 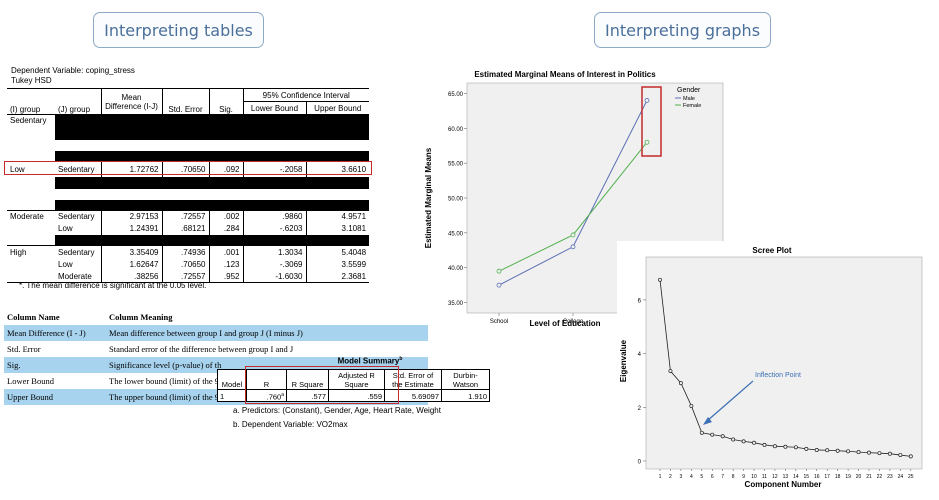 I want to click on chart1-xtick-label: College, so click(x=573, y=322).